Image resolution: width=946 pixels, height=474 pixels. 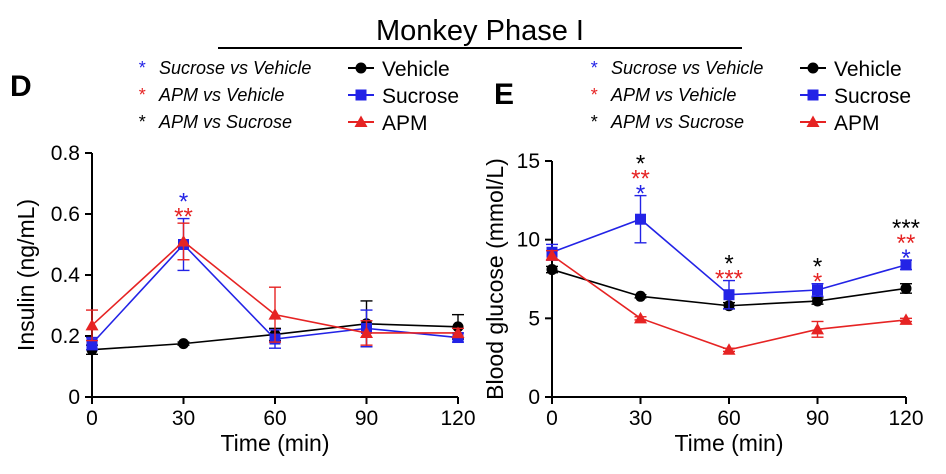 What do you see at coordinates (66, 275) in the screenshot?
I see `y-tick-label: 0.4` at bounding box center [66, 275].